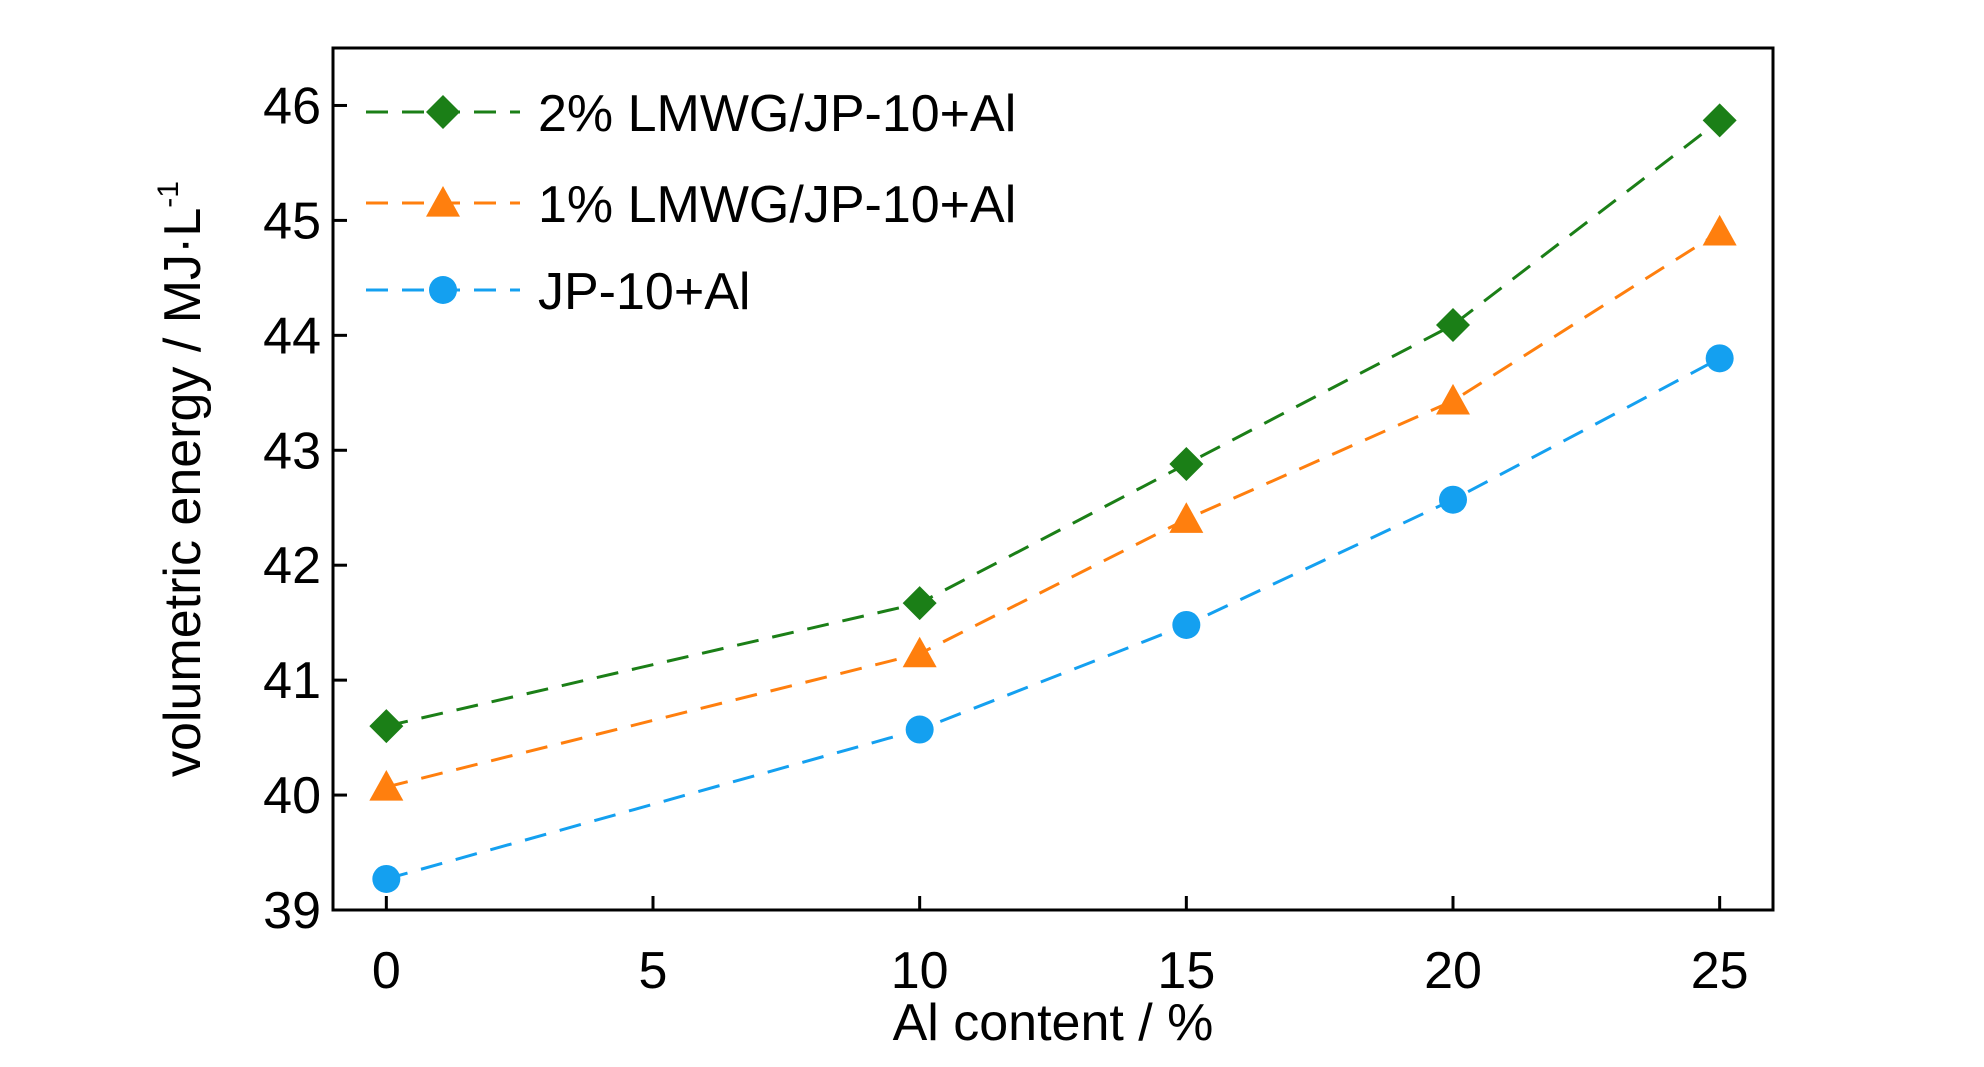  What do you see at coordinates (183, 492) in the screenshot?
I see `y-axis-label-text: volumetric energy / MJ·L` at bounding box center [183, 492].